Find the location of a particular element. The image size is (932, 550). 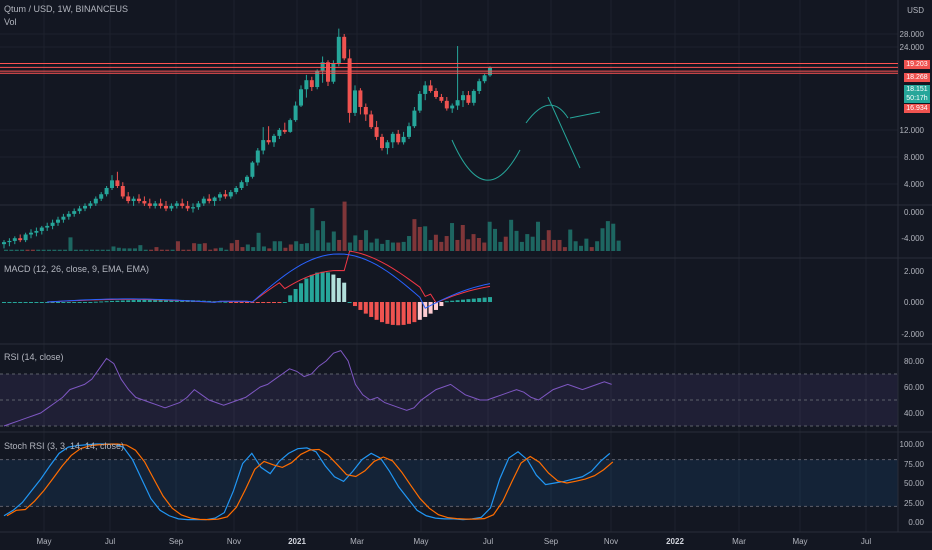

handle-arc is located at coordinates (547, 114).